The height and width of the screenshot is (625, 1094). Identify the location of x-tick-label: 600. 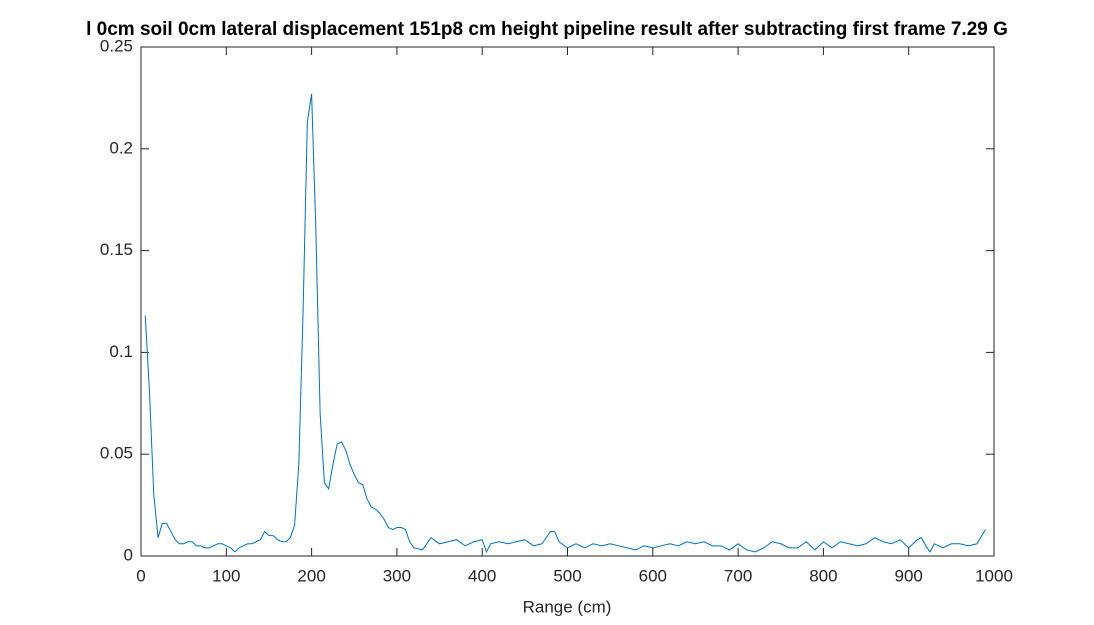
(653, 575).